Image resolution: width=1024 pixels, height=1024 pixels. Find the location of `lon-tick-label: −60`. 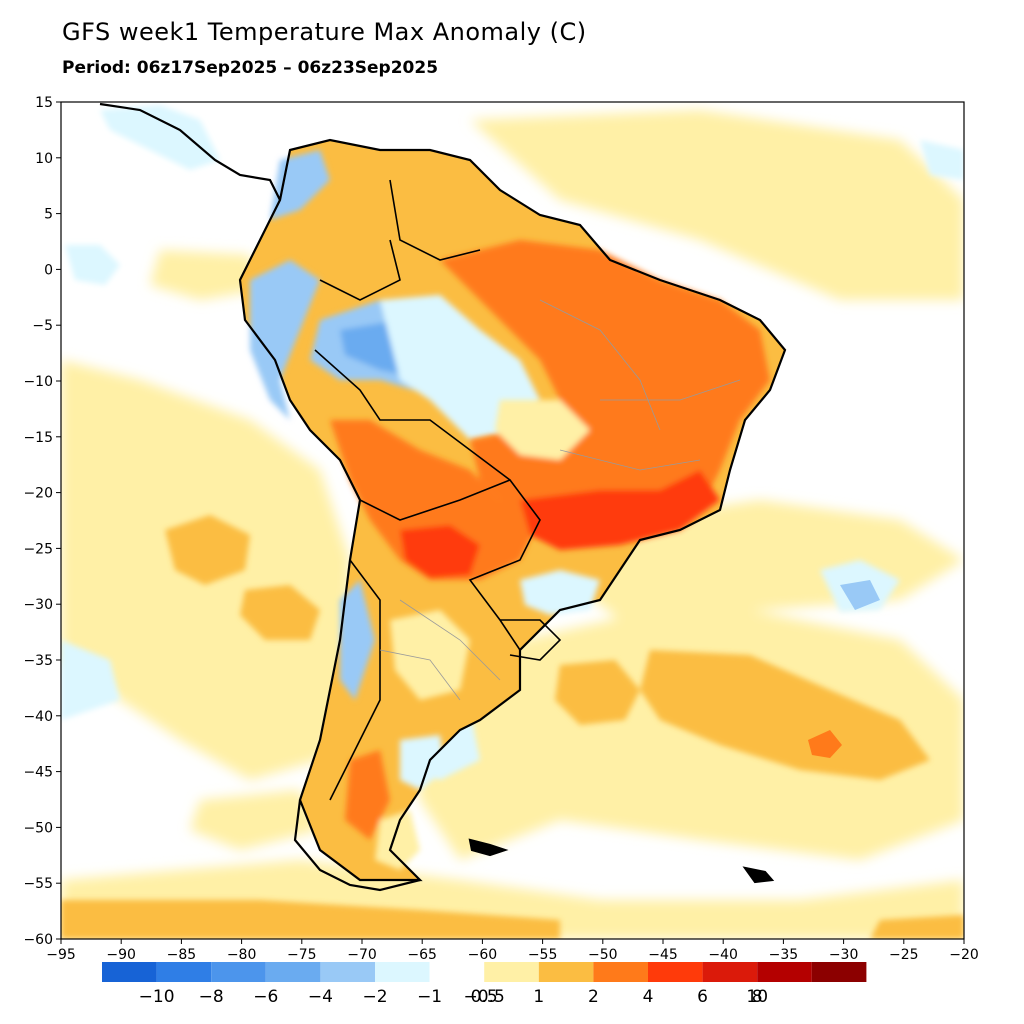

lon-tick-label: −60 is located at coordinates (483, 955).